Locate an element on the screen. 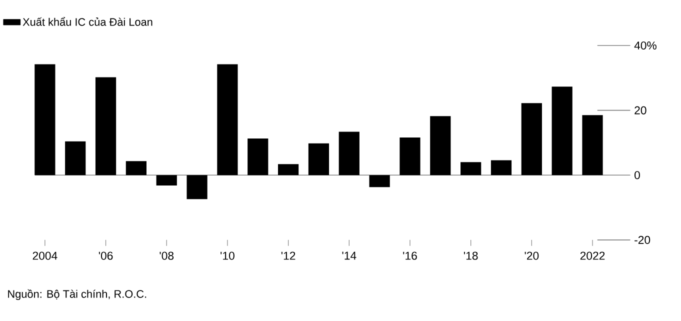 The image size is (681, 321). x-tick-label: '14 is located at coordinates (349, 256).